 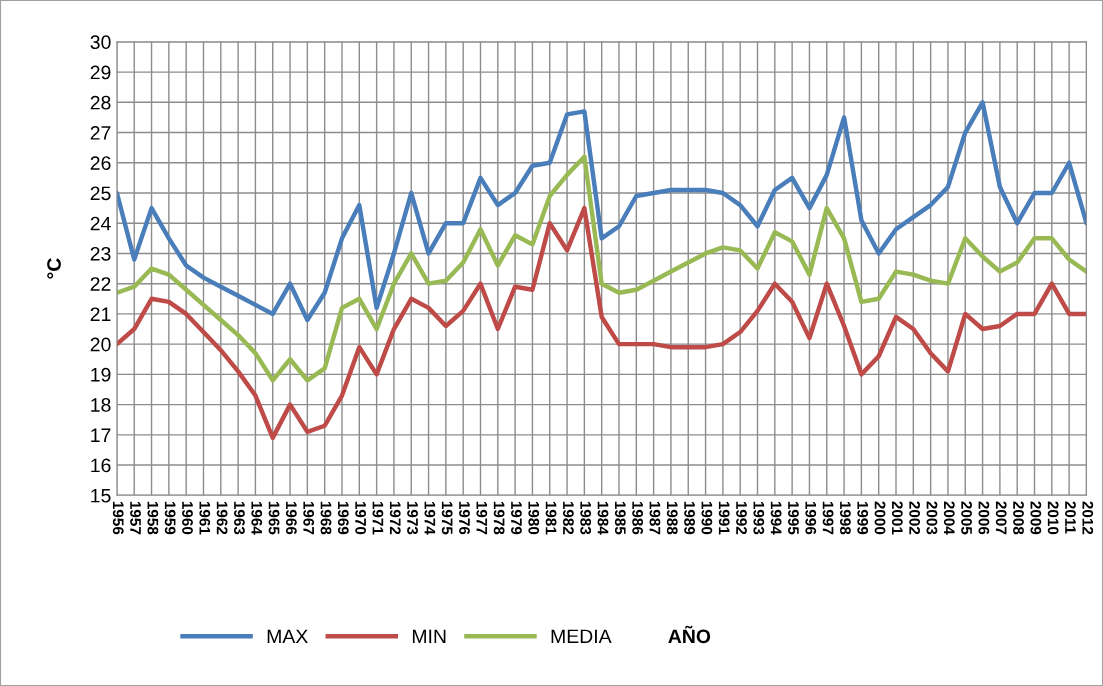 I want to click on x-tick-label: 1976, so click(x=464, y=518).